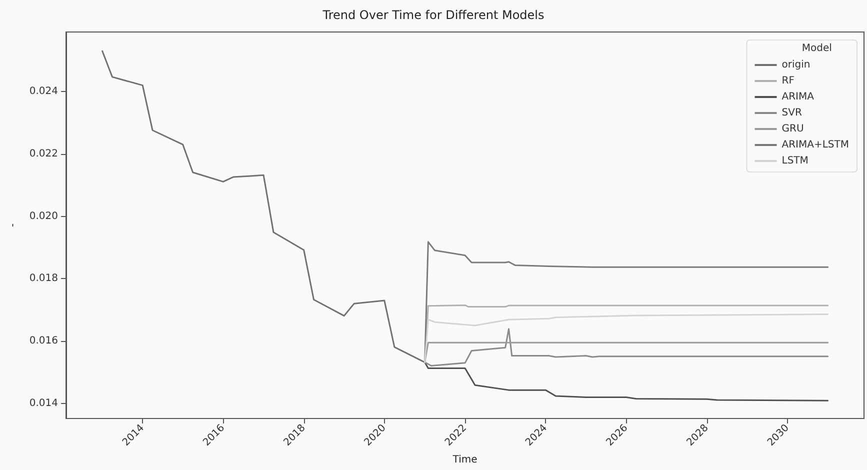 Image resolution: width=867 pixels, height=470 pixels. What do you see at coordinates (796, 65) in the screenshot?
I see `legend-label: origin` at bounding box center [796, 65].